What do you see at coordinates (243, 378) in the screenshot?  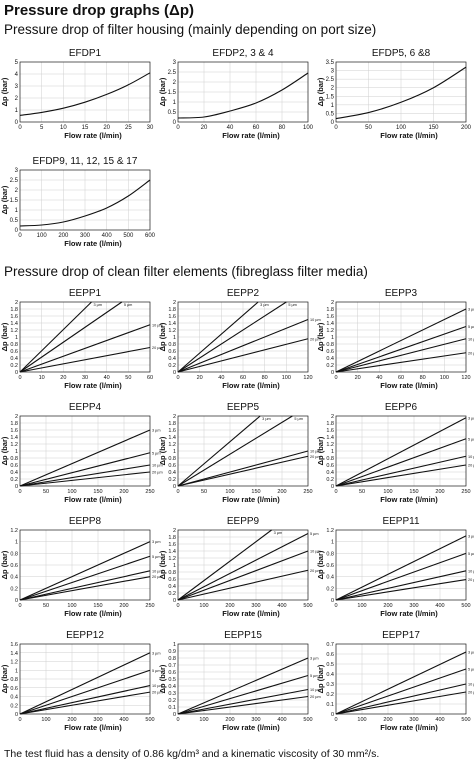 I see `x-tick-label: 60` at bounding box center [243, 378].